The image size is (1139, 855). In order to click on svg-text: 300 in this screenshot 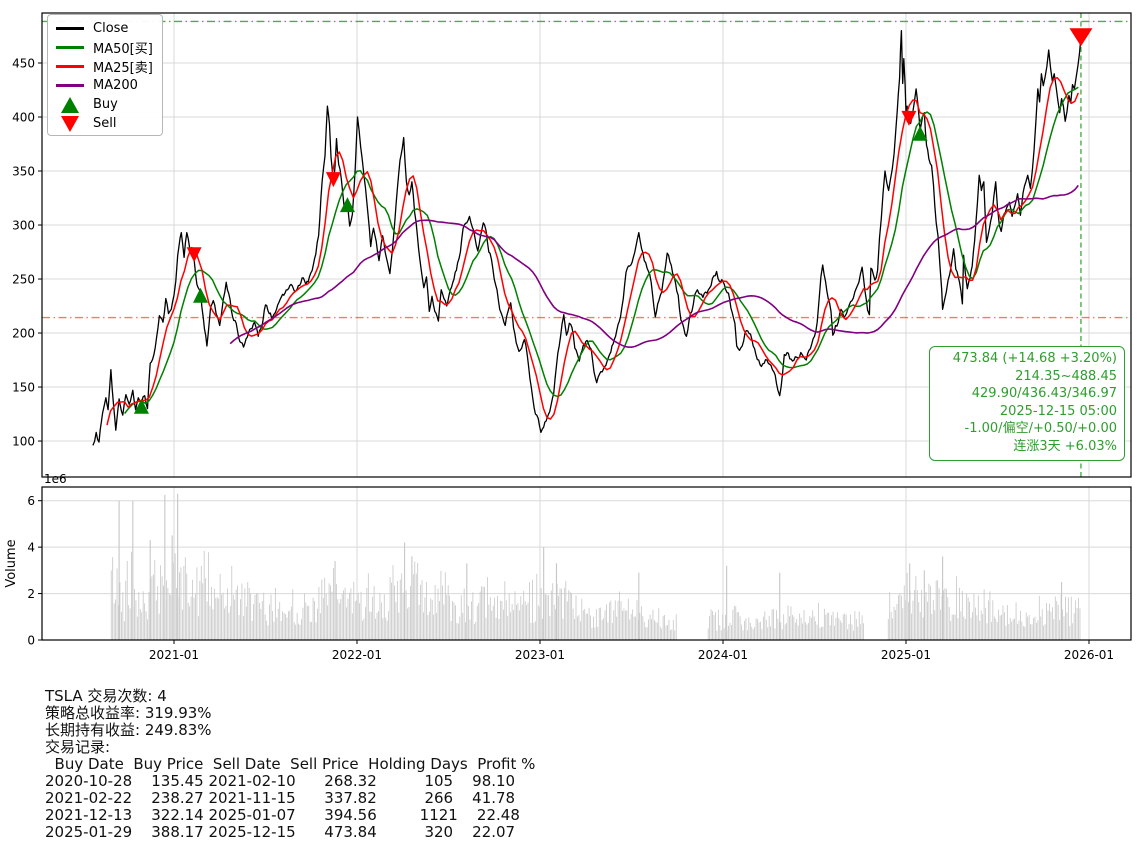, I will do `click(23, 225)`.